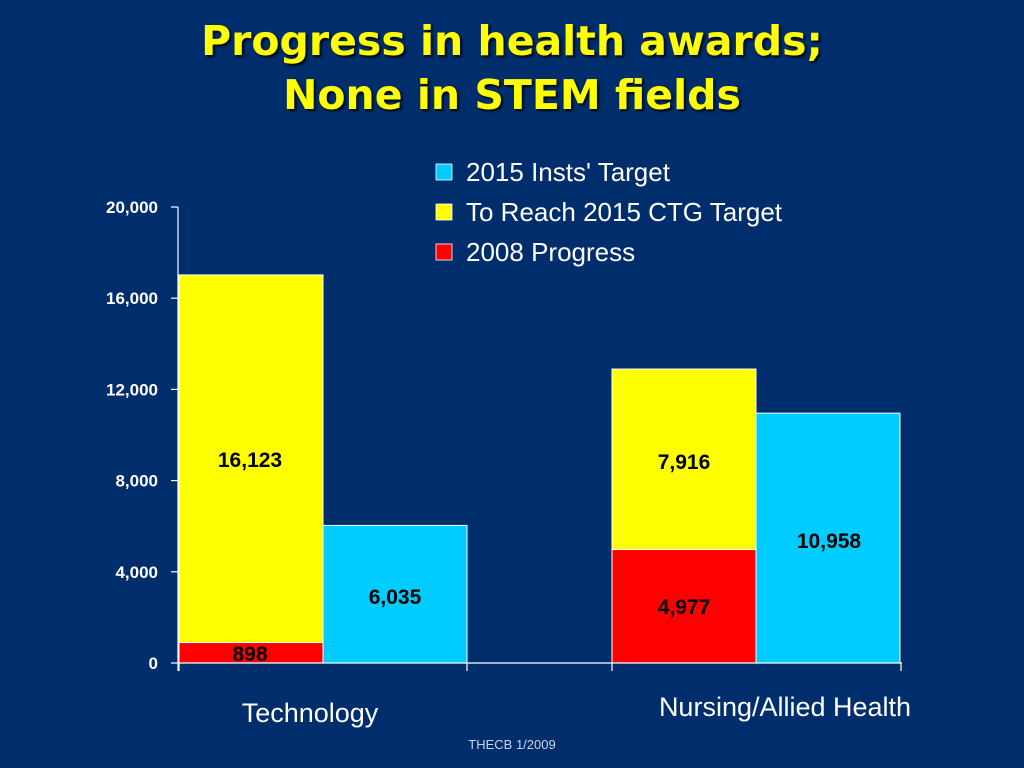 This screenshot has height=768, width=1024. What do you see at coordinates (153, 663) in the screenshot?
I see `y-tick-label: 0` at bounding box center [153, 663].